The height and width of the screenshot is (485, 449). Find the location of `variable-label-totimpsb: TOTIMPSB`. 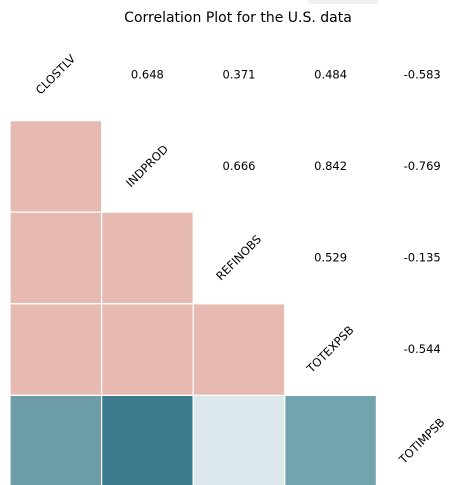

variable-label-totimpsb: TOTIMPSB is located at coordinates (421, 441).